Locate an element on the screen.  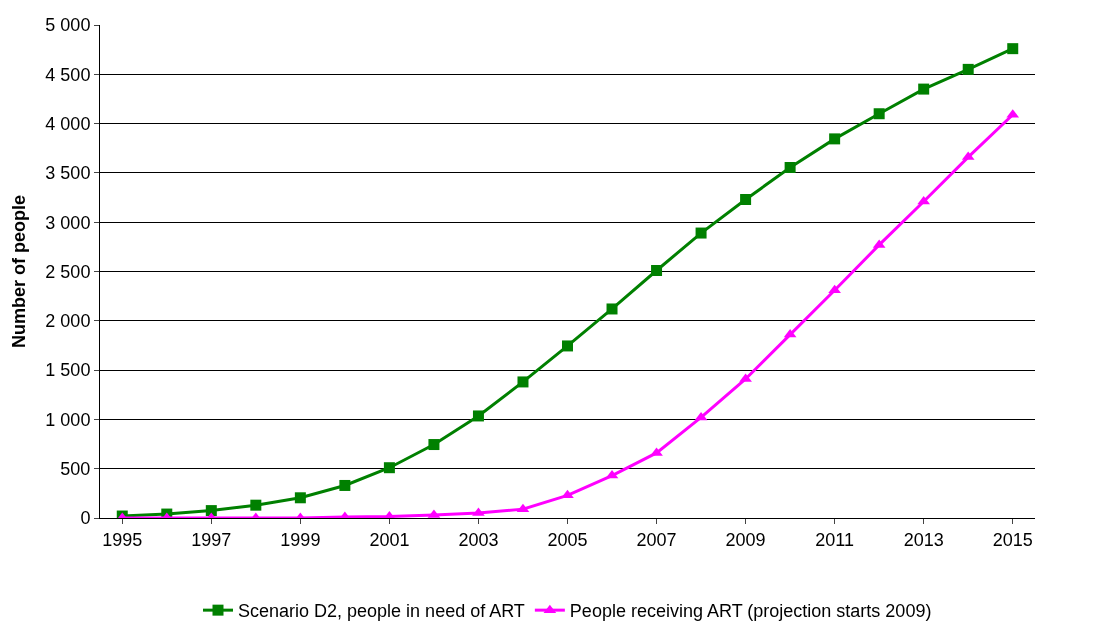
x-tick-label: 2005 is located at coordinates (567, 539).